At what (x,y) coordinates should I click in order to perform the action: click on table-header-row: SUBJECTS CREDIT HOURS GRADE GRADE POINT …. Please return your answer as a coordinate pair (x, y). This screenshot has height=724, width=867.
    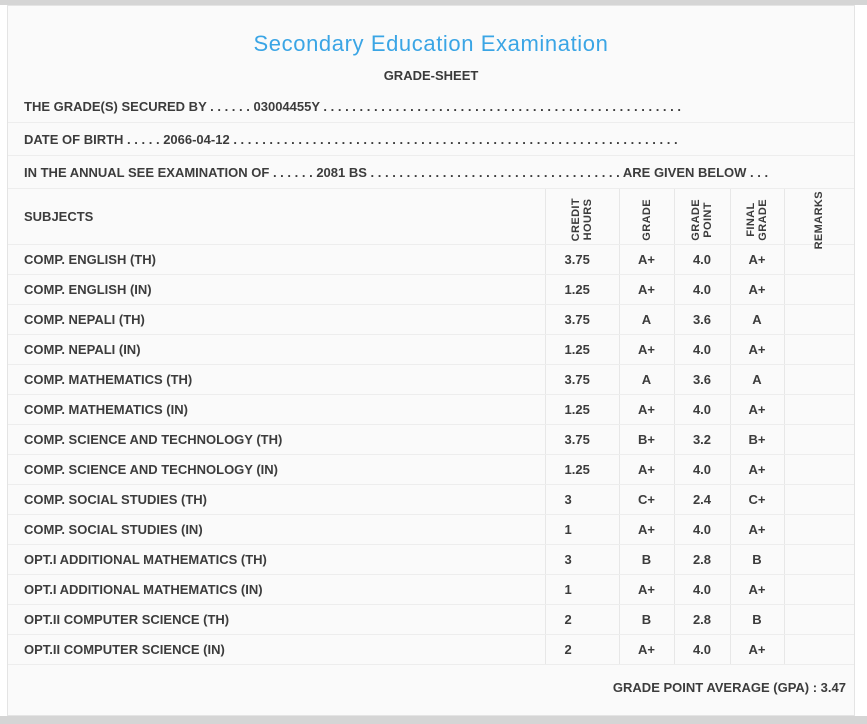
    Looking at the image, I should click on (431, 219).